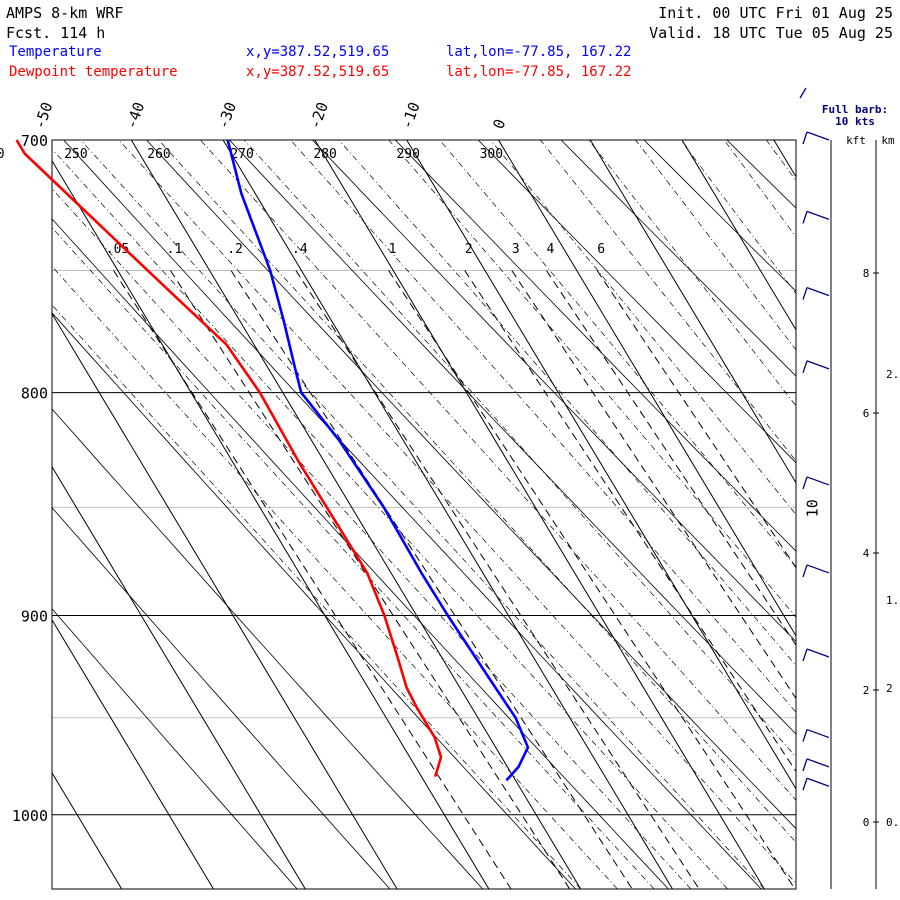 The width and height of the screenshot is (900, 900). Describe the element at coordinates (866, 553) in the screenshot. I see `kft-tick-label: 4` at that location.